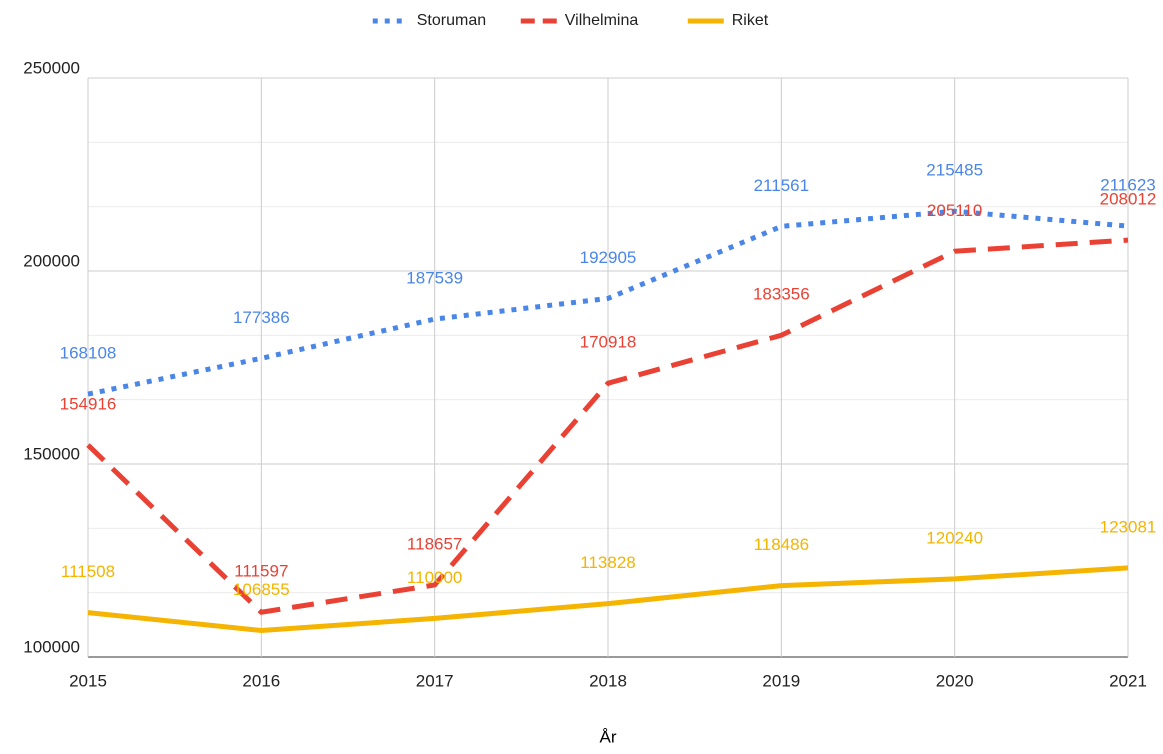 The image size is (1163, 754). What do you see at coordinates (602, 20) in the screenshot?
I see `legend-label: Vilhelmina` at bounding box center [602, 20].